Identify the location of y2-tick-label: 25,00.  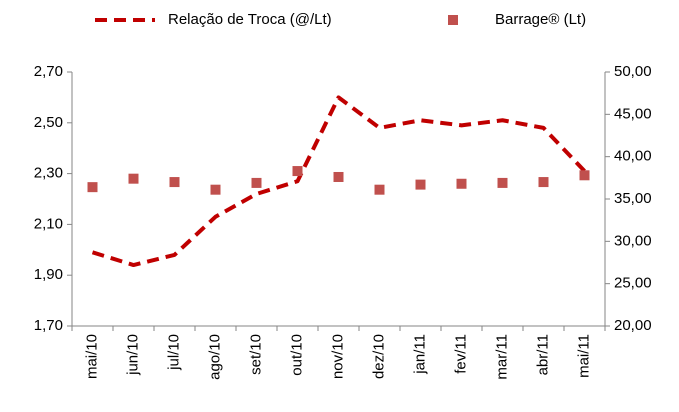
(633, 283).